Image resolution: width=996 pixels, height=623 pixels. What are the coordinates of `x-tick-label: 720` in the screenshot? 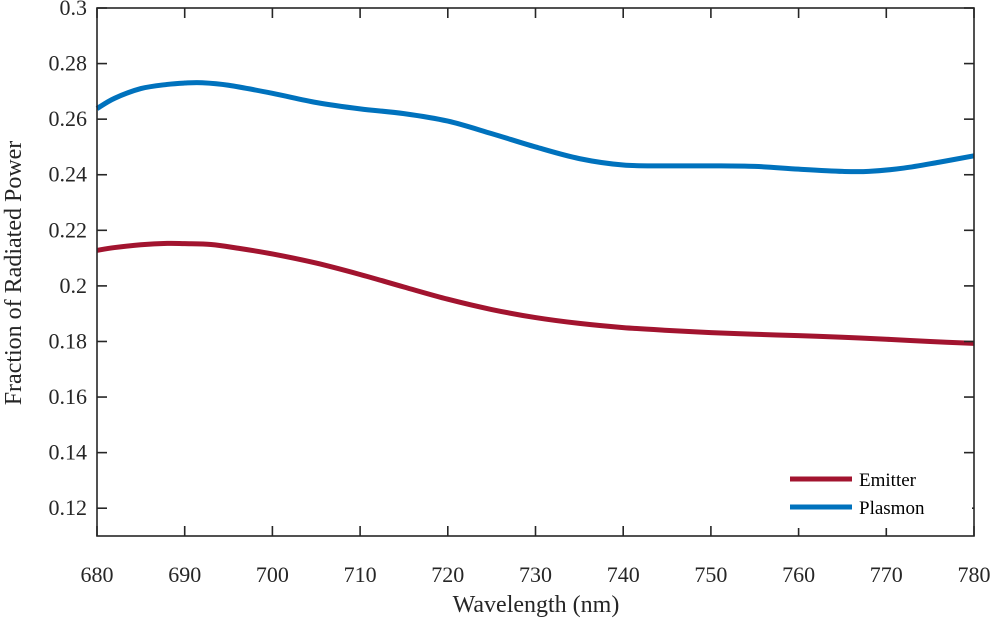 It's located at (447, 574).